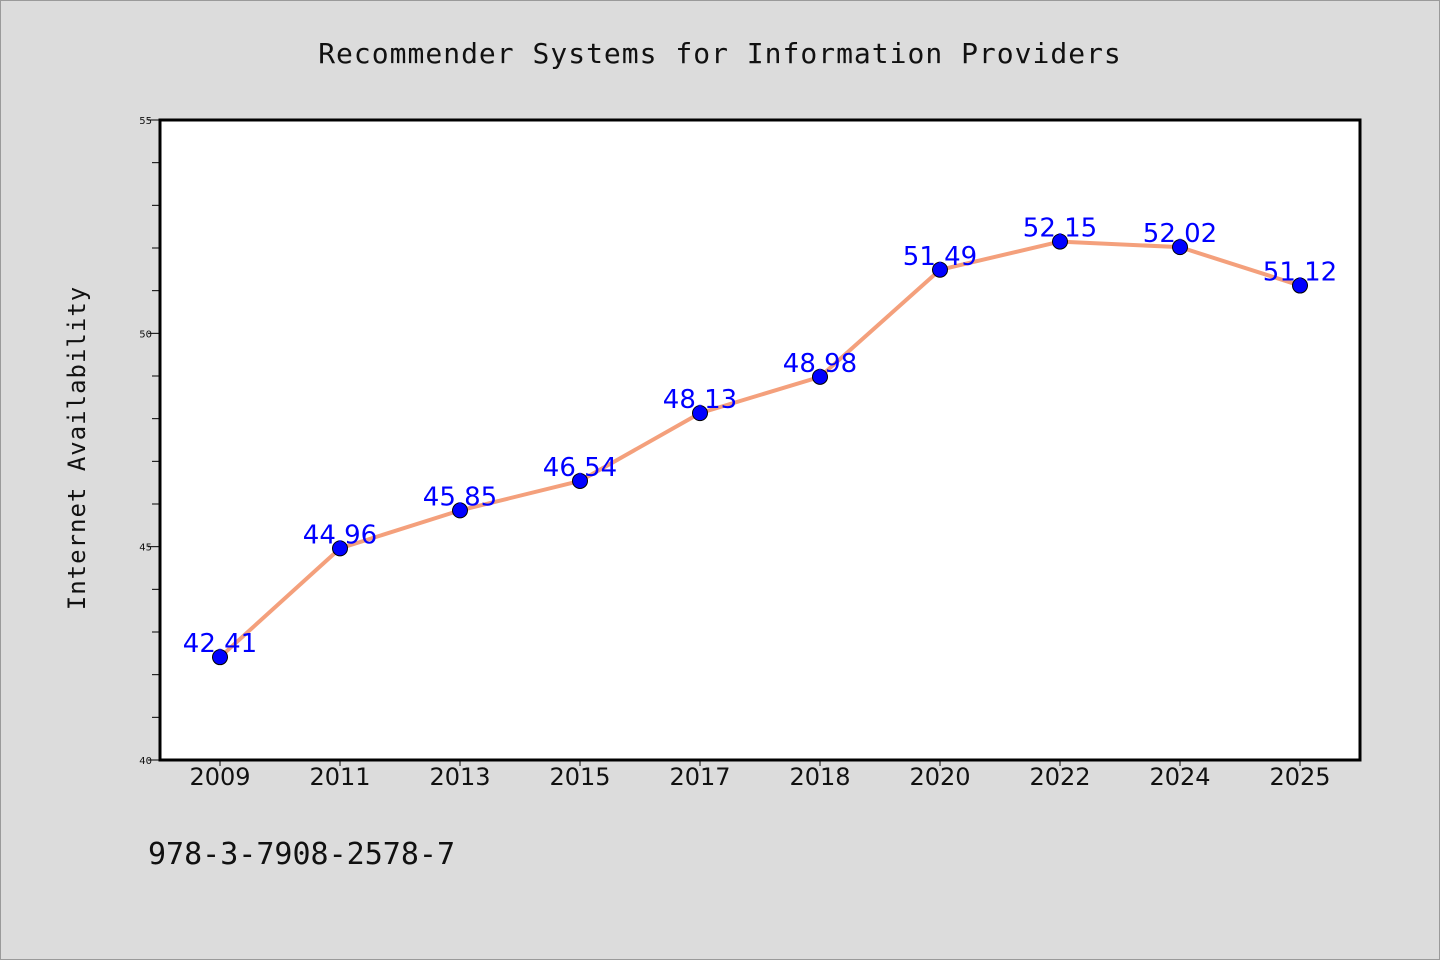 The height and width of the screenshot is (960, 1440). I want to click on y-tick-label: 45, so click(145, 548).